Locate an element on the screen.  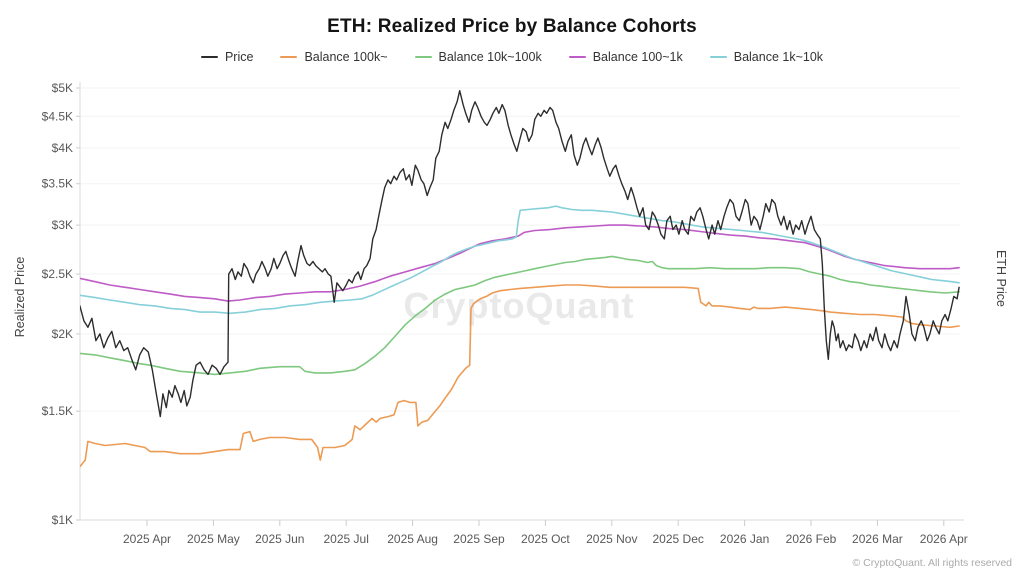
x-tick-label: 2025 Dec is located at coordinates (678, 539).